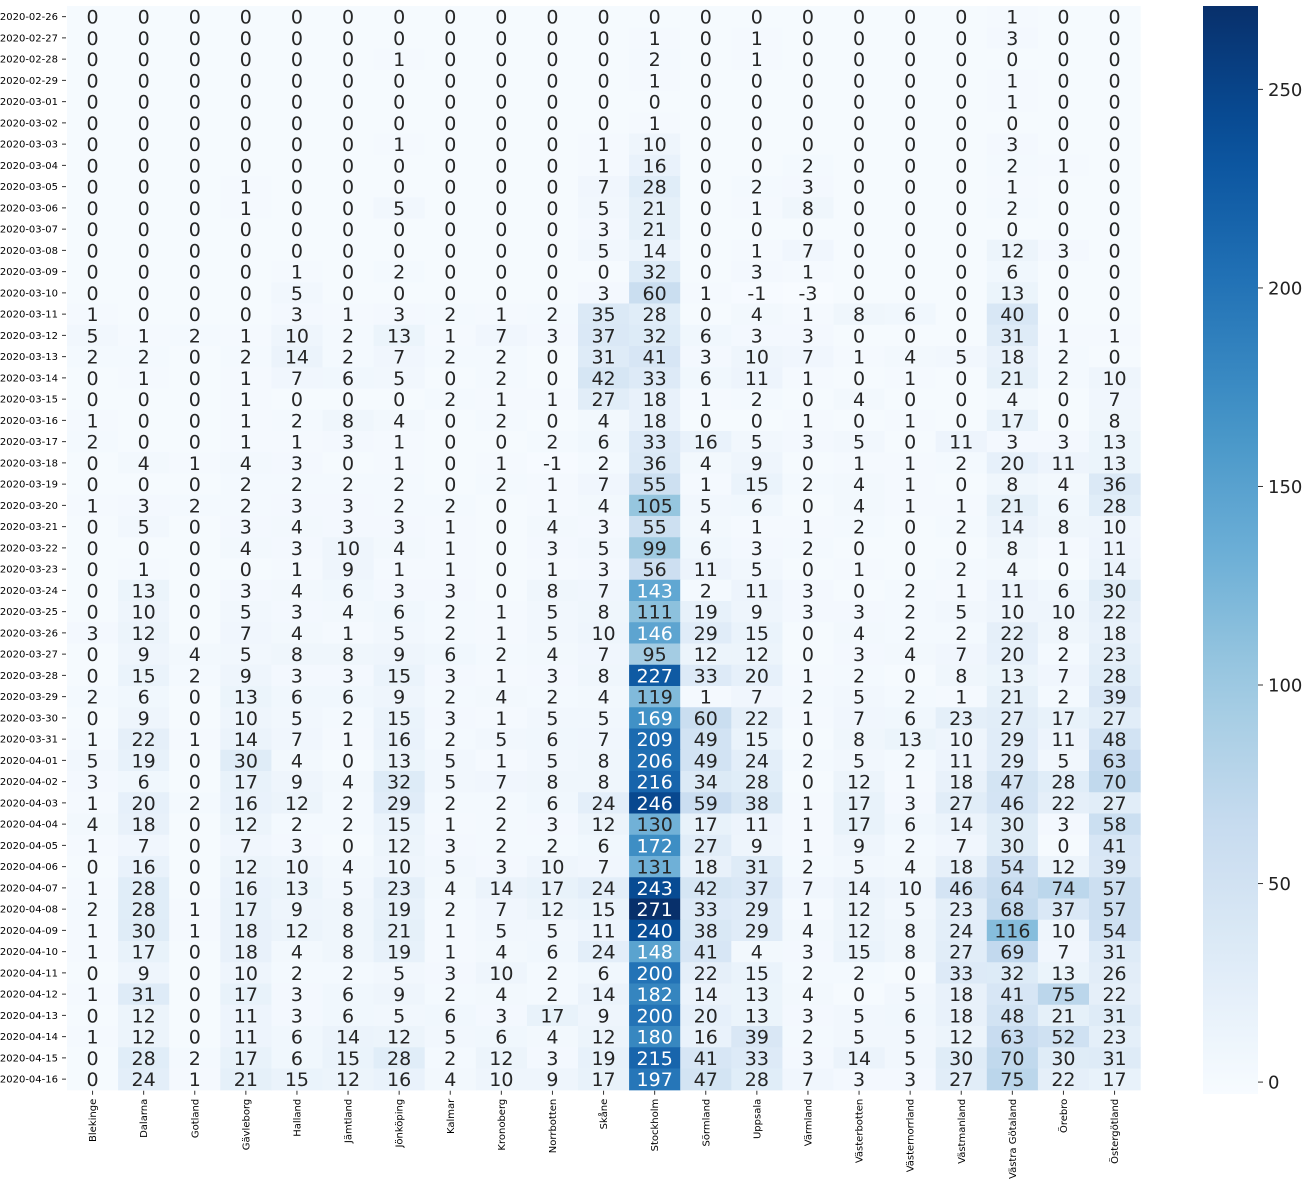 The width and height of the screenshot is (1304, 1181). Describe the element at coordinates (706, 889) in the screenshot. I see `cell-value-label: 42` at that location.